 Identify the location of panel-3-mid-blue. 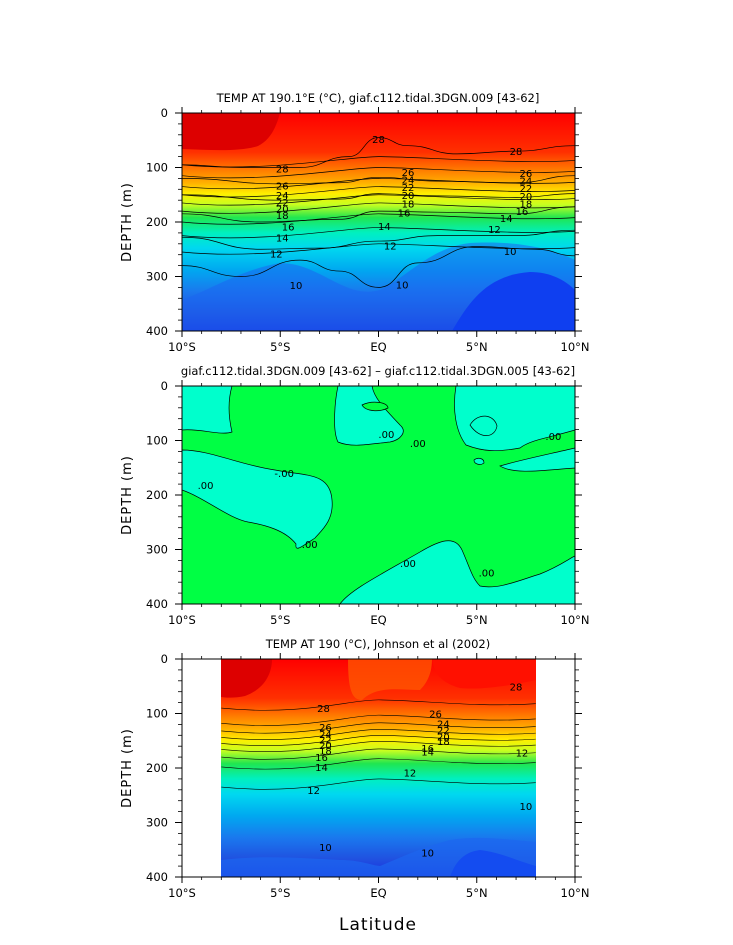
(378, 857).